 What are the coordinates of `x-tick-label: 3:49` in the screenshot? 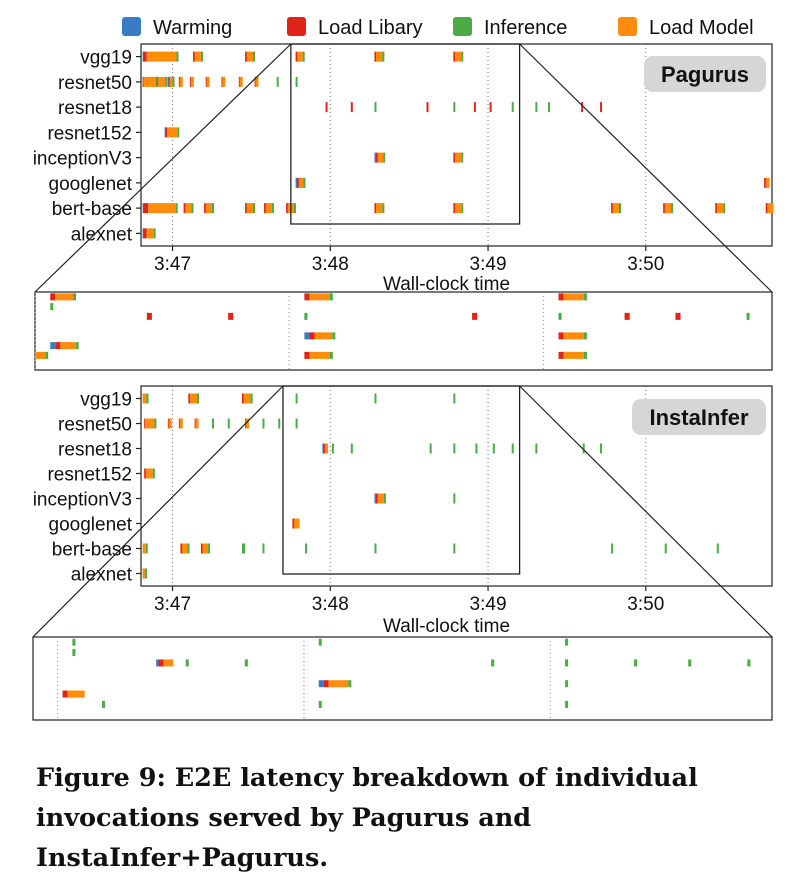 It's located at (488, 264).